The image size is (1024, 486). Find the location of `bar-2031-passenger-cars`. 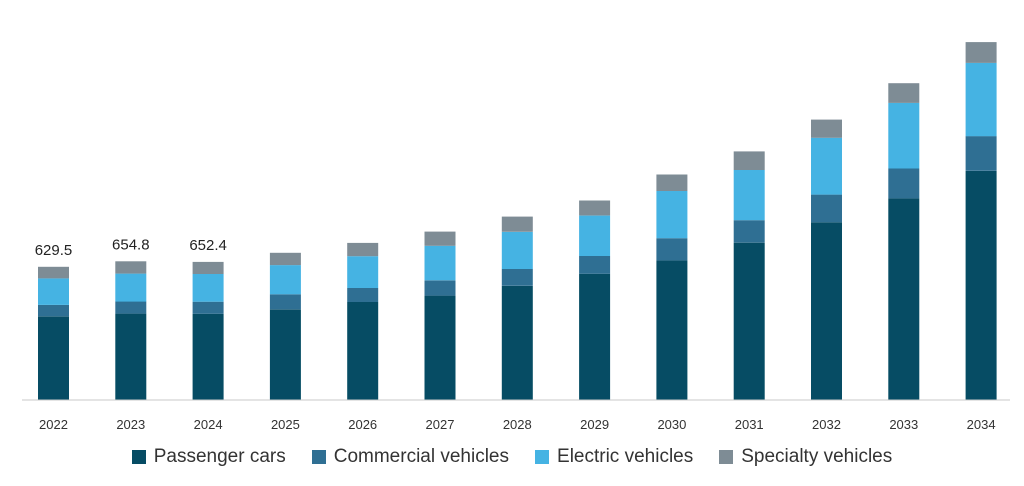

bar-2031-passenger-cars is located at coordinates (749, 321).